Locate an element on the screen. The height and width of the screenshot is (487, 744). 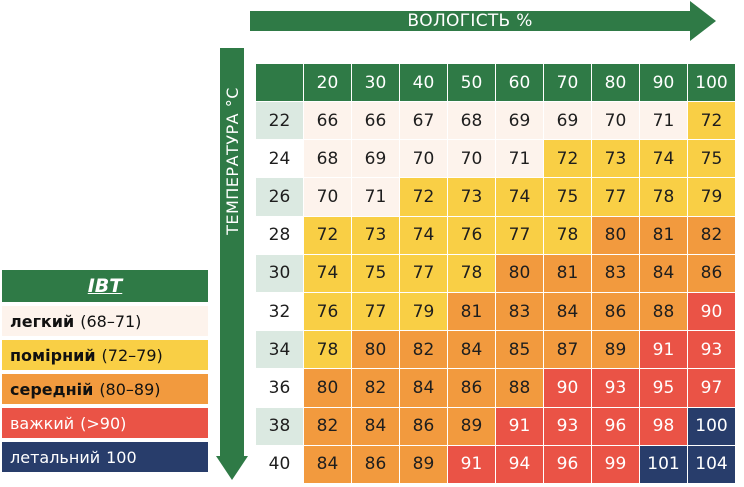
legend-item-lethal: летальний 100 is located at coordinates (105, 457).